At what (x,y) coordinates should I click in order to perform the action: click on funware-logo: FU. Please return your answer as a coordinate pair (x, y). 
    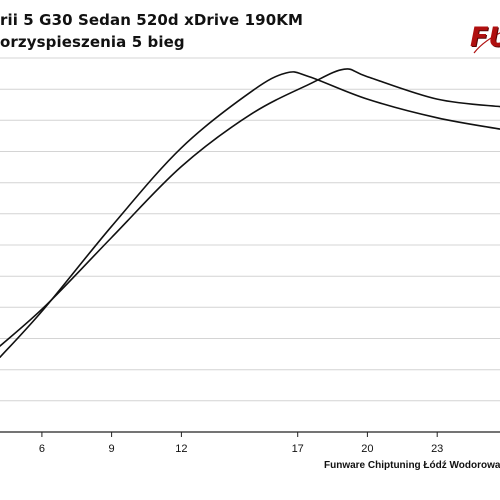
    Looking at the image, I should click on (485, 38).